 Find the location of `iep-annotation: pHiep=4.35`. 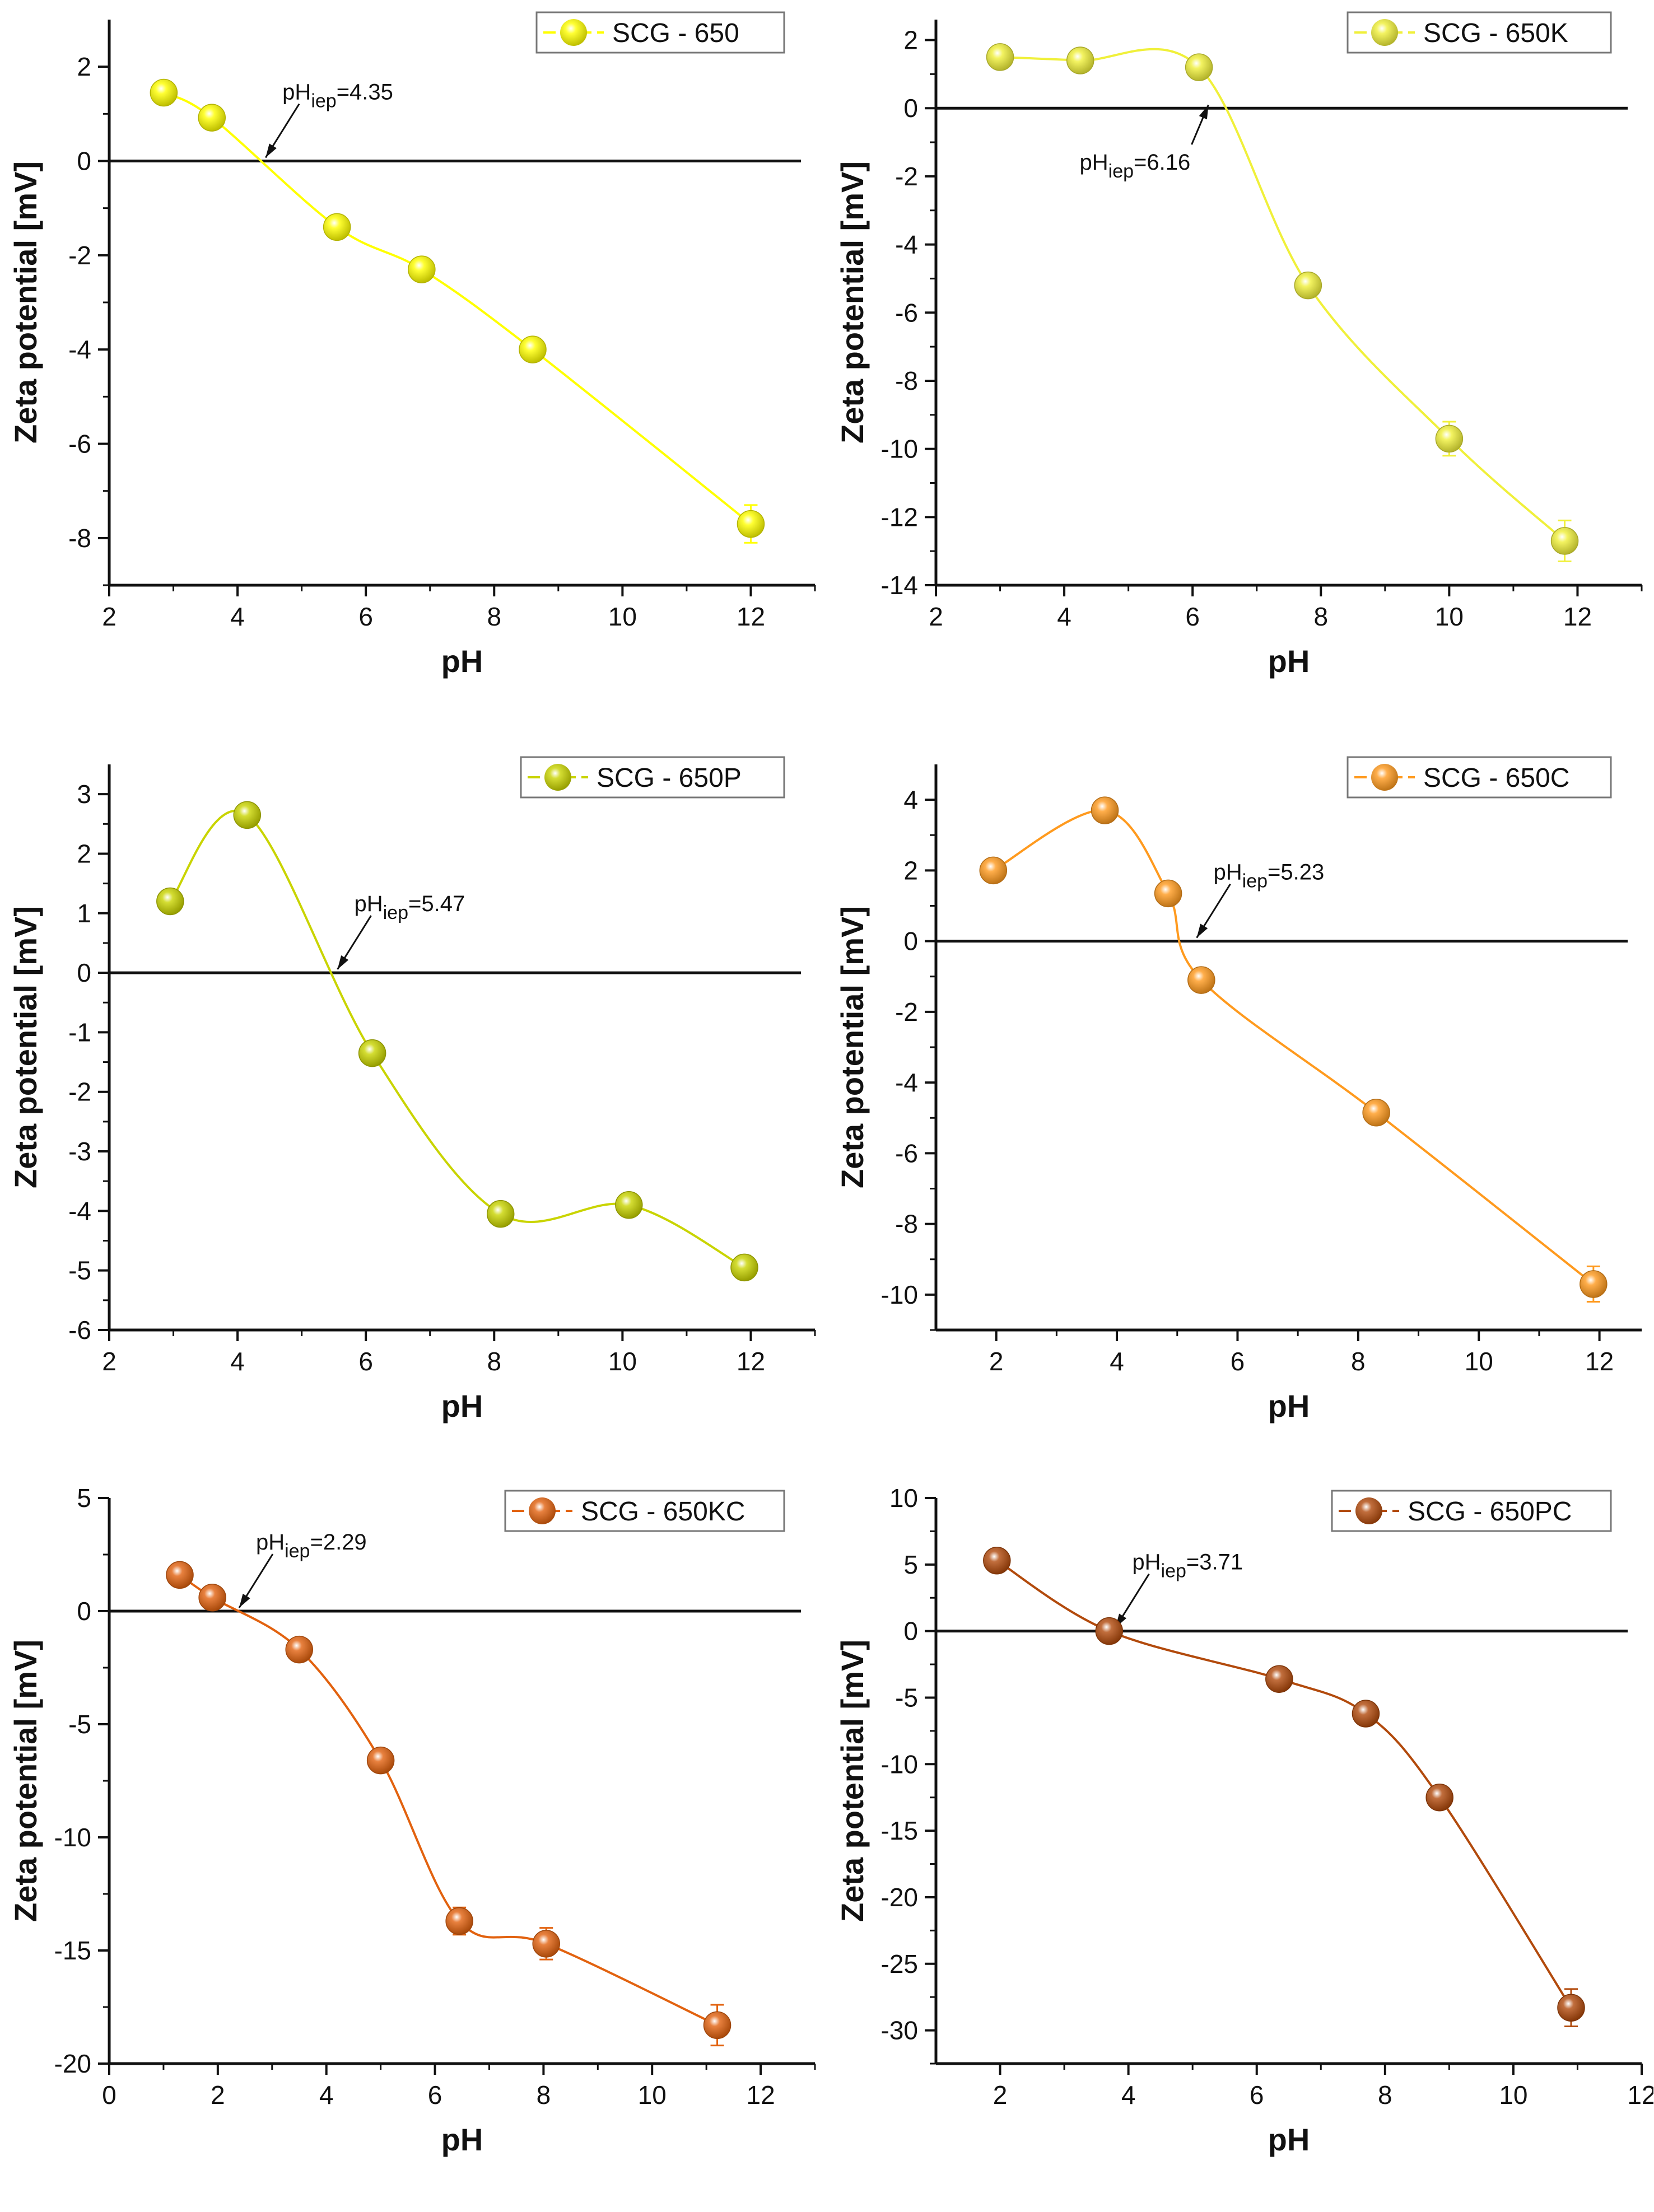

iep-annotation: pHiep=4.35 is located at coordinates (337, 96).